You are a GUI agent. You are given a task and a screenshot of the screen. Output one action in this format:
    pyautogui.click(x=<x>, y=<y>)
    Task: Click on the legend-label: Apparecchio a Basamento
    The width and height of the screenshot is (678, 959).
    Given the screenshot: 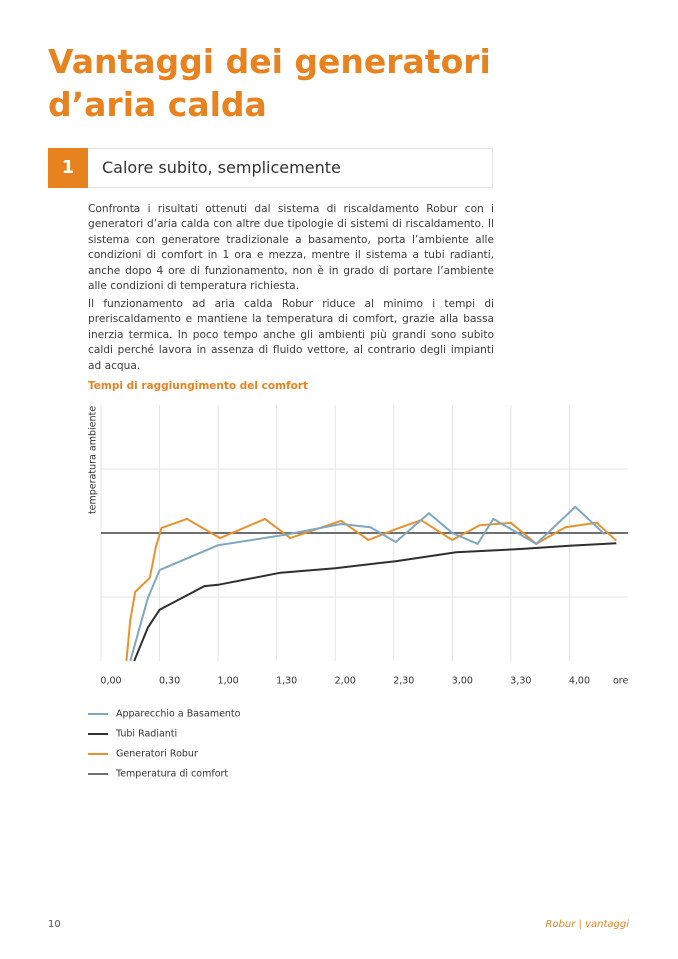 What is the action you would take?
    pyautogui.click(x=178, y=714)
    